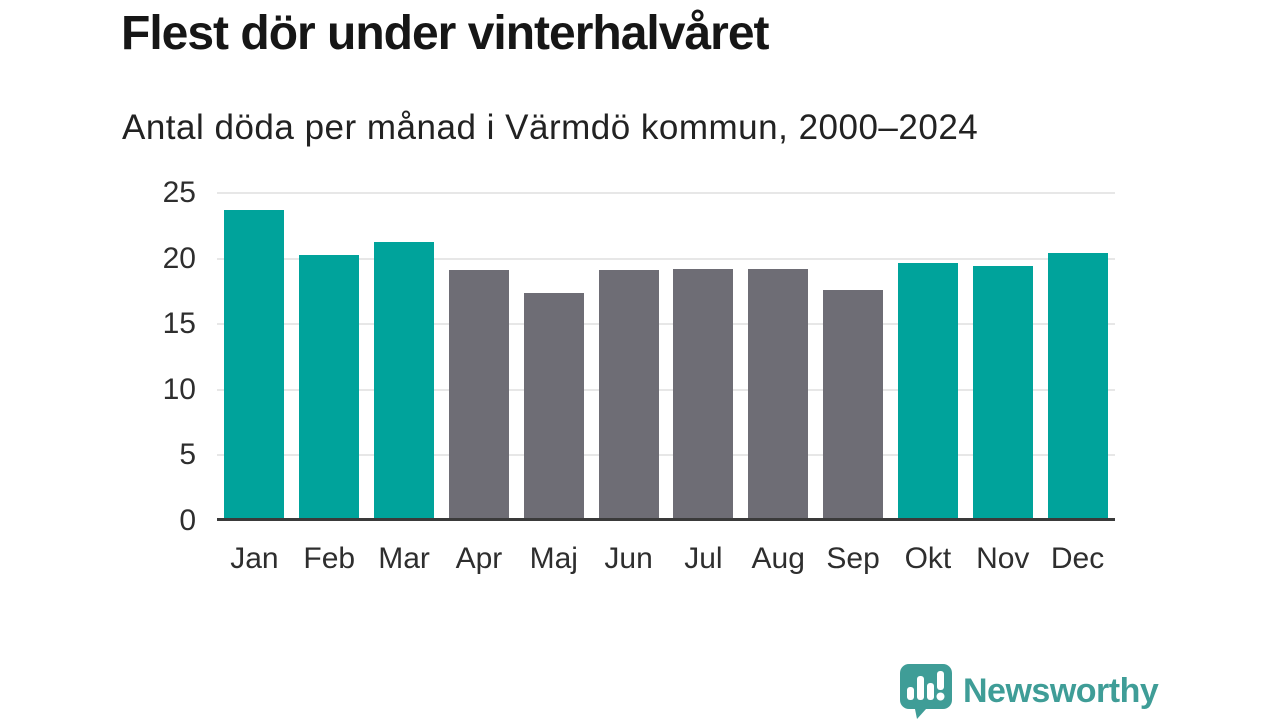 This screenshot has width=1280, height=720. What do you see at coordinates (179, 324) in the screenshot?
I see `y-tick-label-15: 15` at bounding box center [179, 324].